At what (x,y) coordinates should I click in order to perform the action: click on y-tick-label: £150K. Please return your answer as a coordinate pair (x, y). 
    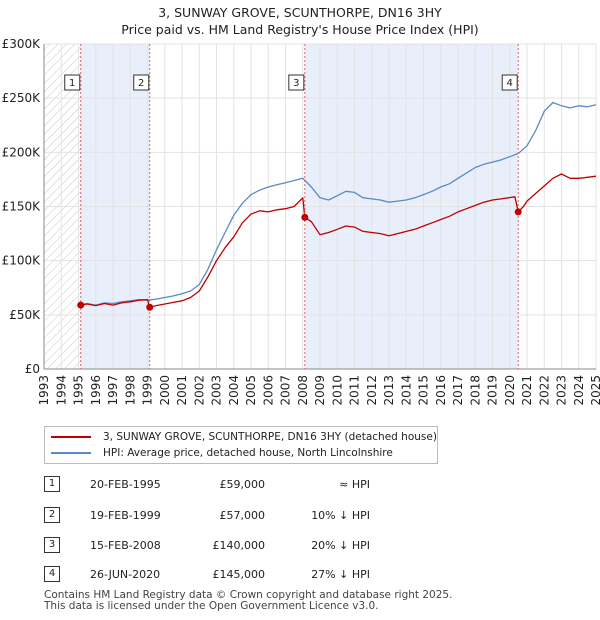
    Looking at the image, I should click on (22, 207).